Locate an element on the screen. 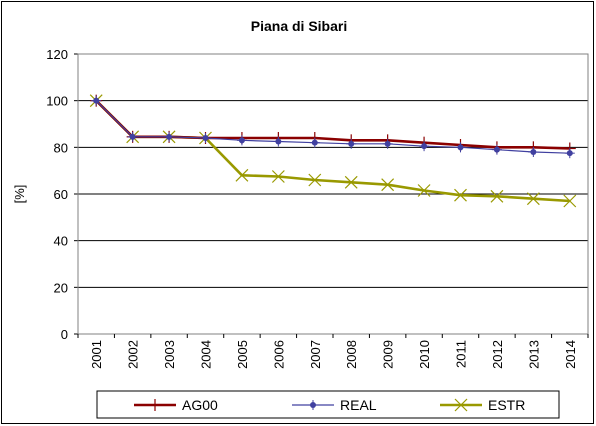  x-tick-label: 2010 is located at coordinates (424, 354).